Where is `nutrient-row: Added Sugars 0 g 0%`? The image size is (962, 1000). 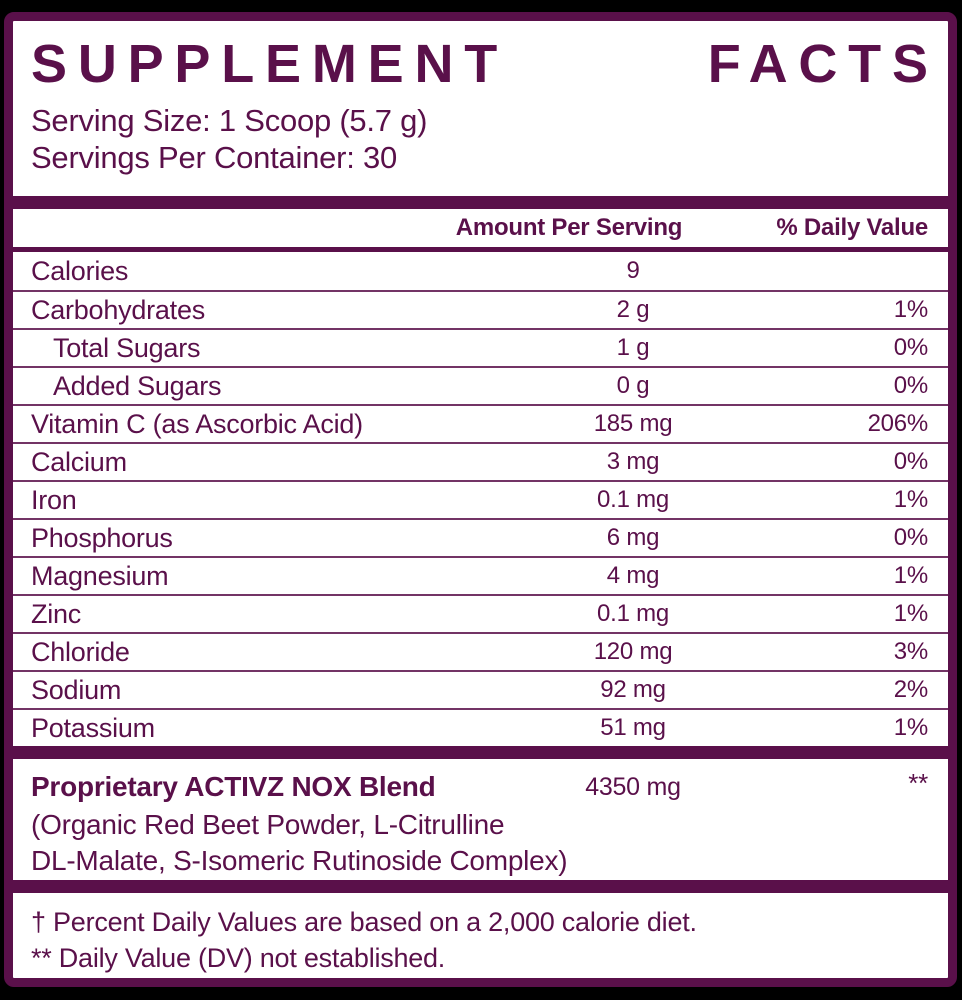 nutrient-row: Added Sugars 0 g 0% is located at coordinates (480, 385).